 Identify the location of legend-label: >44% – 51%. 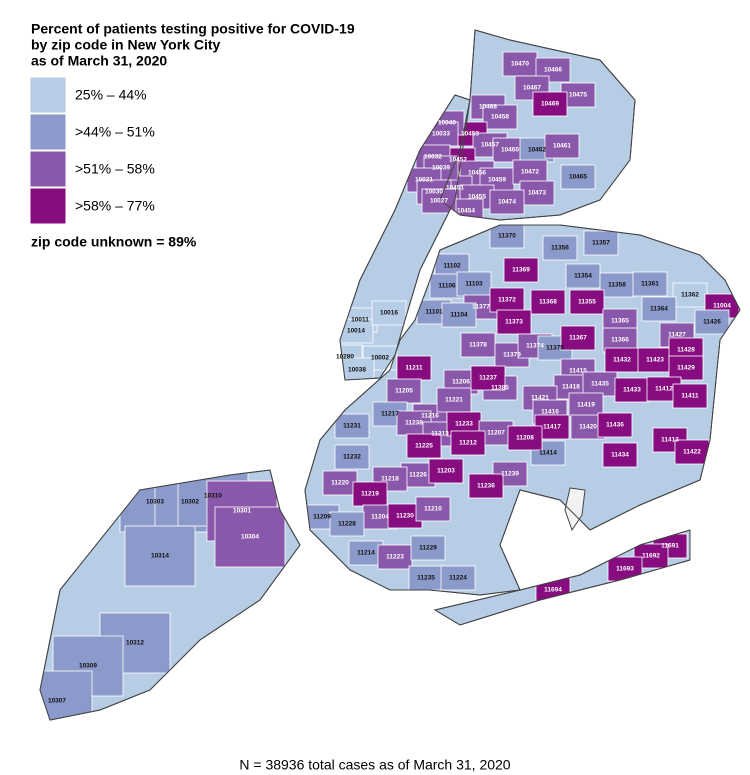
(115, 132).